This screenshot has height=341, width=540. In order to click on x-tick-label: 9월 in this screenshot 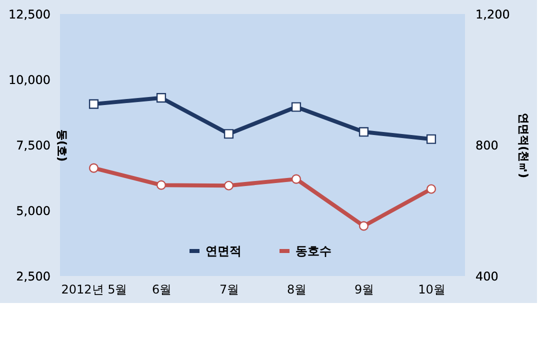, I will do `click(364, 289)`.